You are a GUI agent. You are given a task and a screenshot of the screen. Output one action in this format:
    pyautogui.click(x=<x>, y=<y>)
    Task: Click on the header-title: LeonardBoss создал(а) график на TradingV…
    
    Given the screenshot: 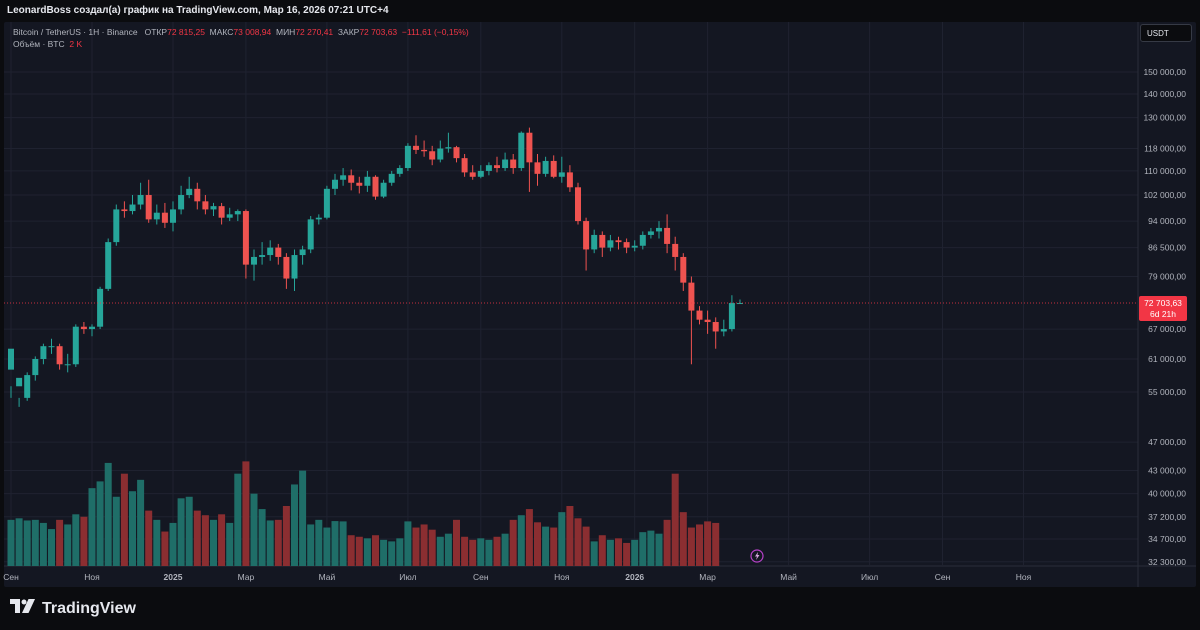 What is the action you would take?
    pyautogui.click(x=198, y=10)
    